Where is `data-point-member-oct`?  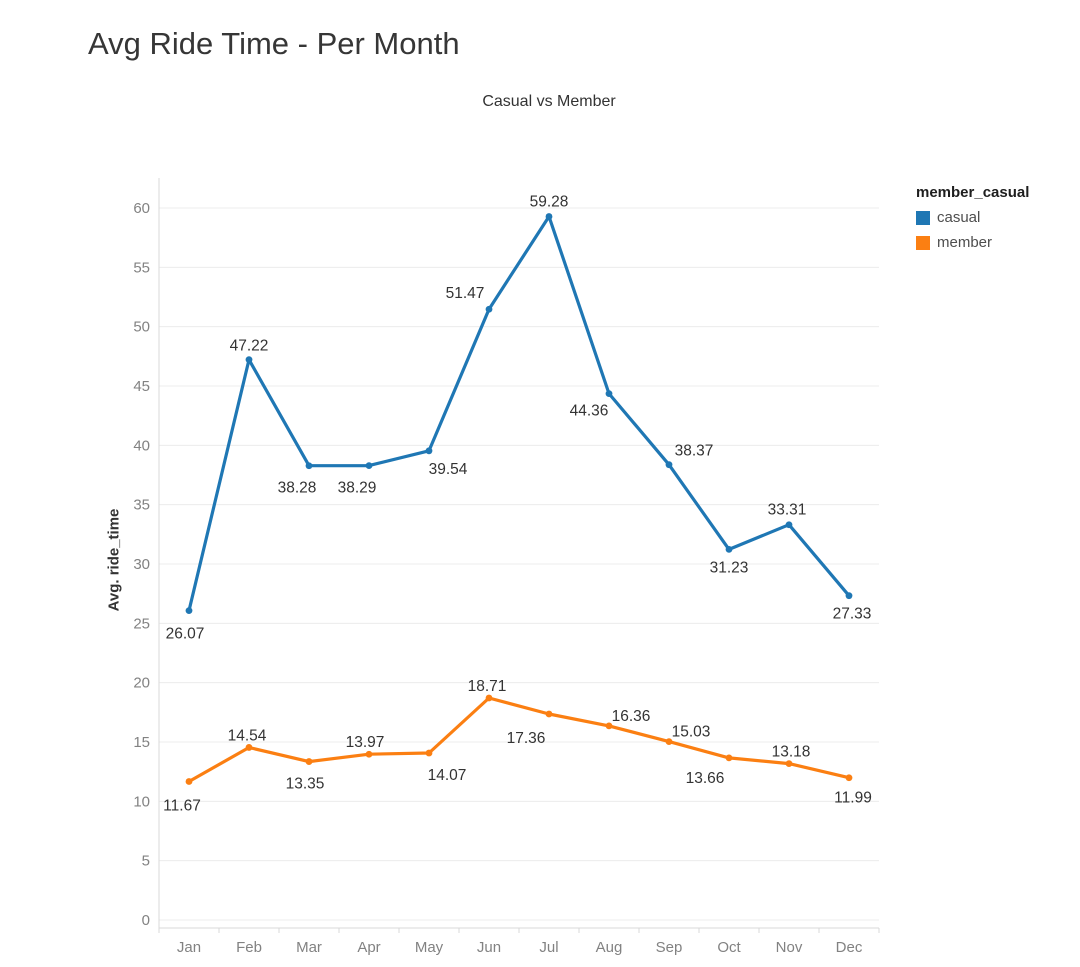 data-point-member-oct is located at coordinates (729, 758).